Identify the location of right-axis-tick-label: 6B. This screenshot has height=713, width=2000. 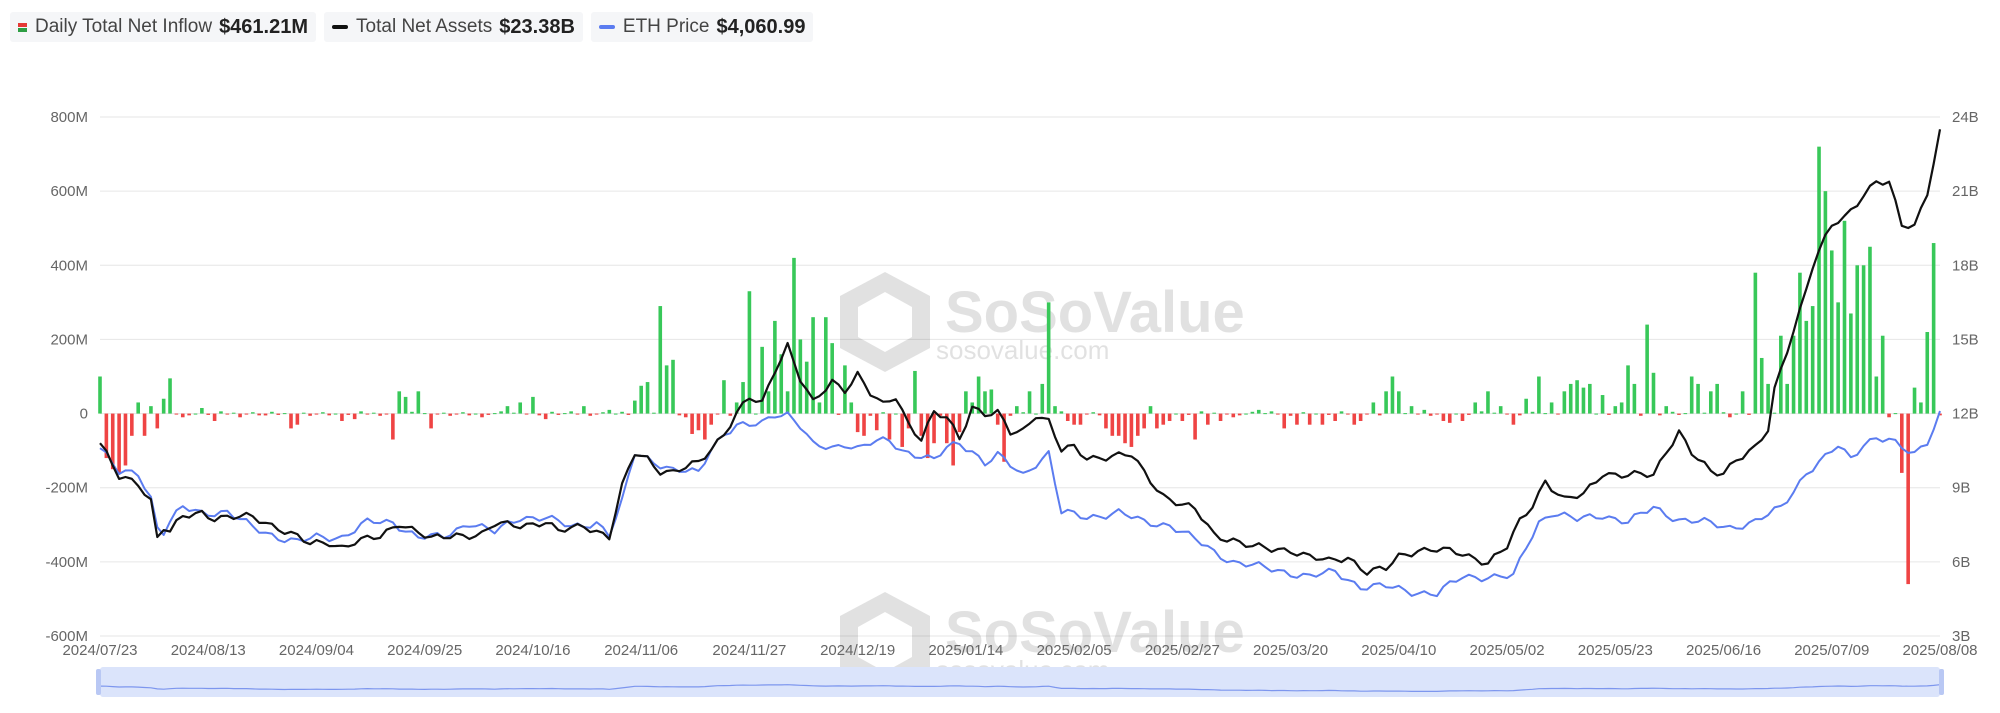
(1961, 562).